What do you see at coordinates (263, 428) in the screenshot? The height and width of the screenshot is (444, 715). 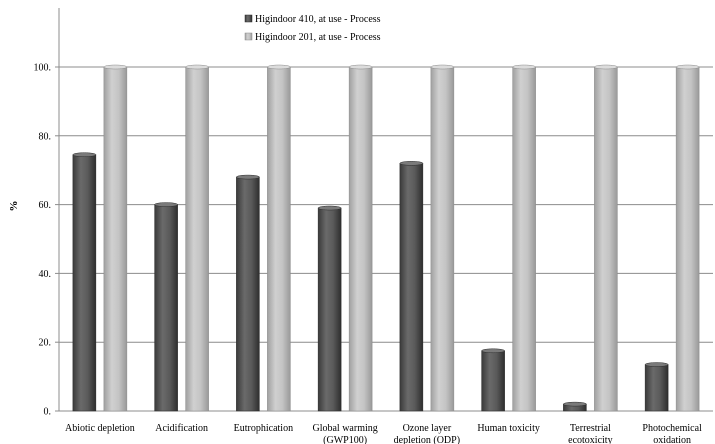 I see `x-category-label: Eutrophication` at bounding box center [263, 428].